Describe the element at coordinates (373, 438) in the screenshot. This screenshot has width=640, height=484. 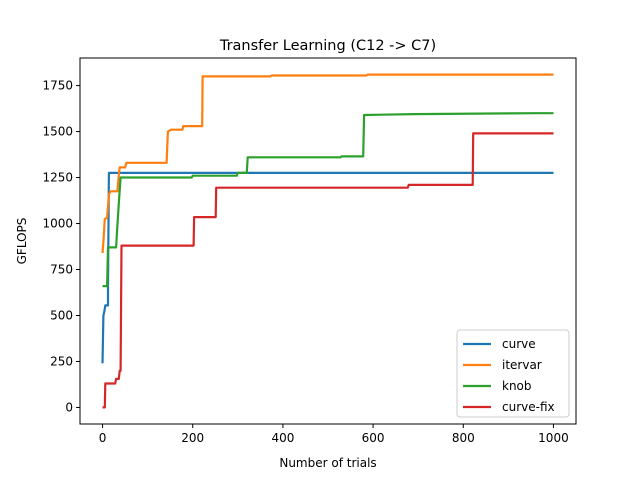
I see `x-tick-label: 600` at that location.